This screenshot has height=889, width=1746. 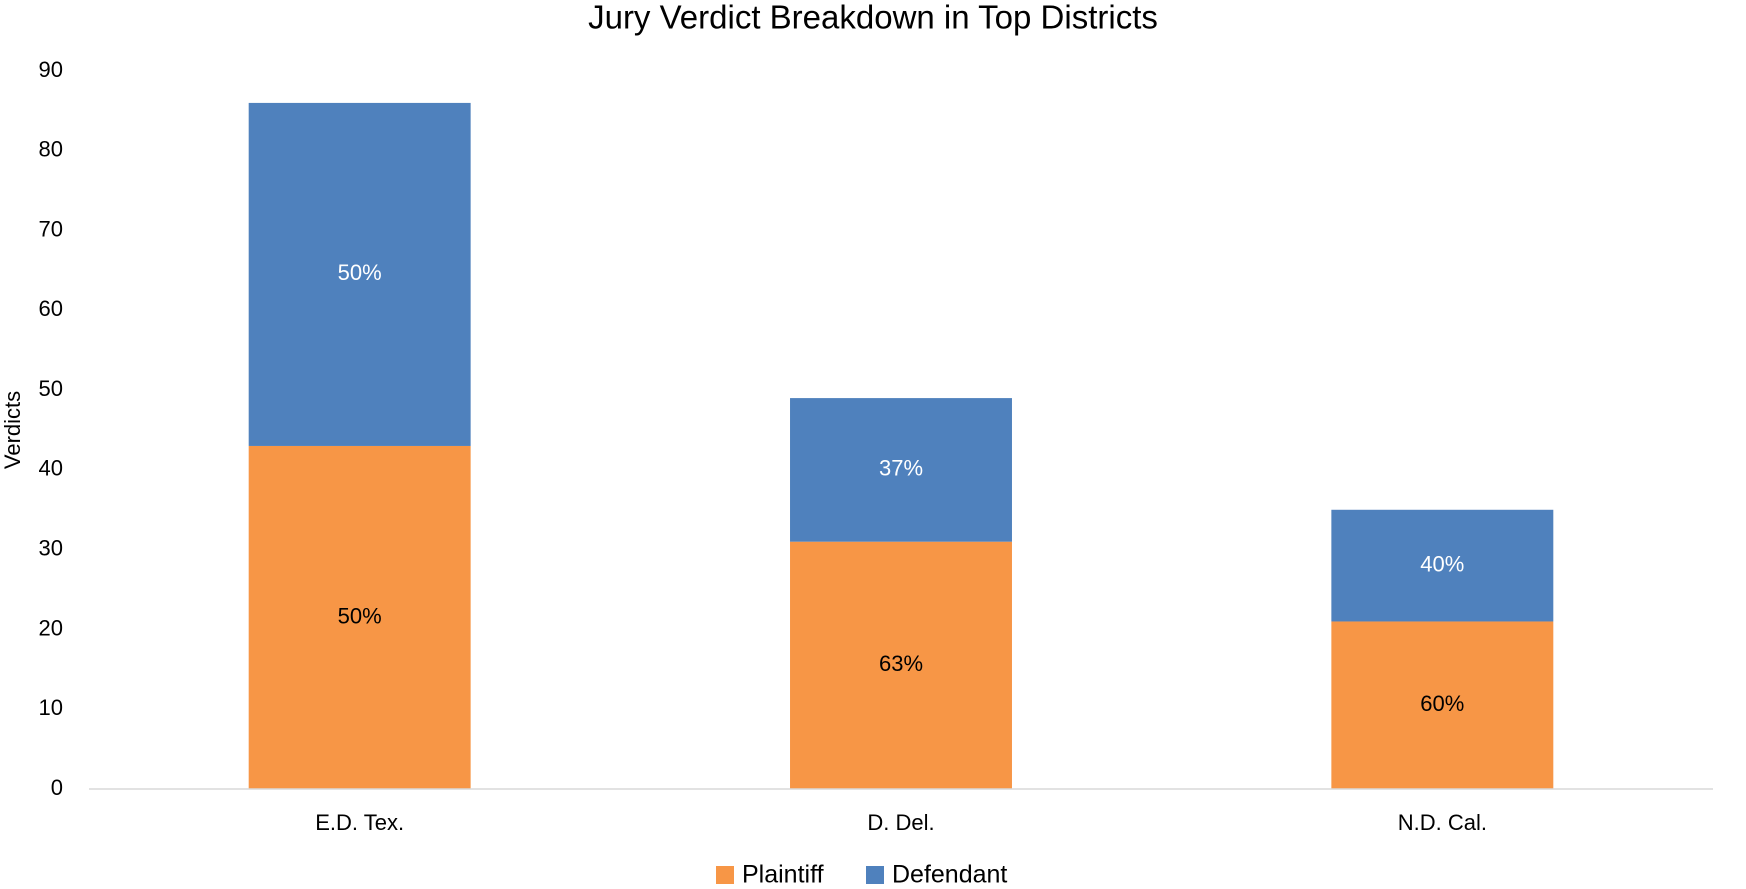 I want to click on chart-title: Jury Verdict Breakdown in Top Districts, so click(x=873, y=18).